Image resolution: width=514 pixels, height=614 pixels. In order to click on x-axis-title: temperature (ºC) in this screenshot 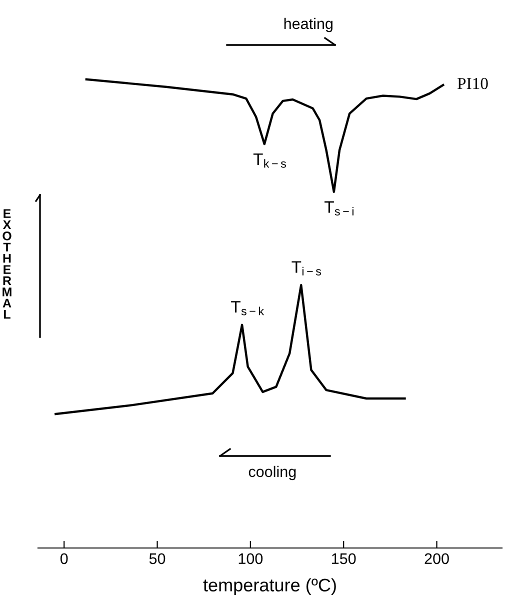, I will do `click(269, 587)`.